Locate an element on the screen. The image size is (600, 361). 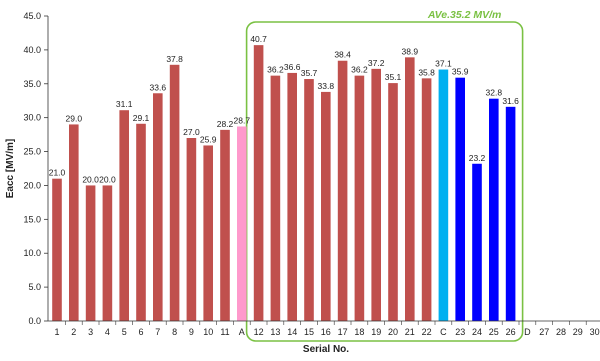
x-tick-label-12: 12 is located at coordinates (259, 332).